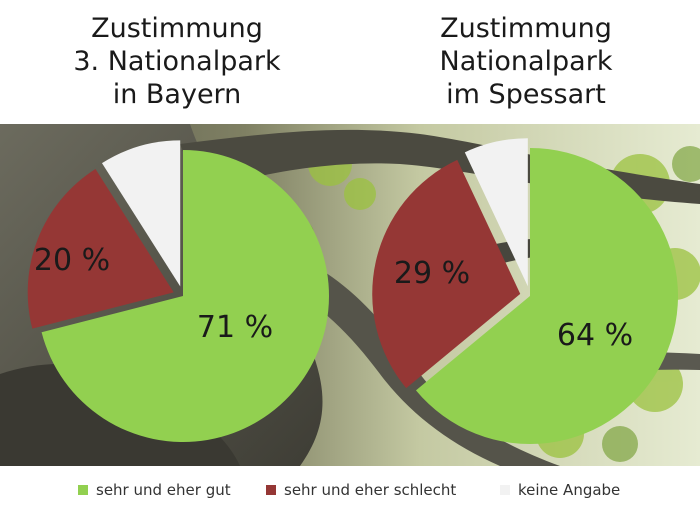 The image size is (700, 519). What do you see at coordinates (526, 28) in the screenshot?
I see `chart-title-right-line-1: Zustimmung` at bounding box center [526, 28].